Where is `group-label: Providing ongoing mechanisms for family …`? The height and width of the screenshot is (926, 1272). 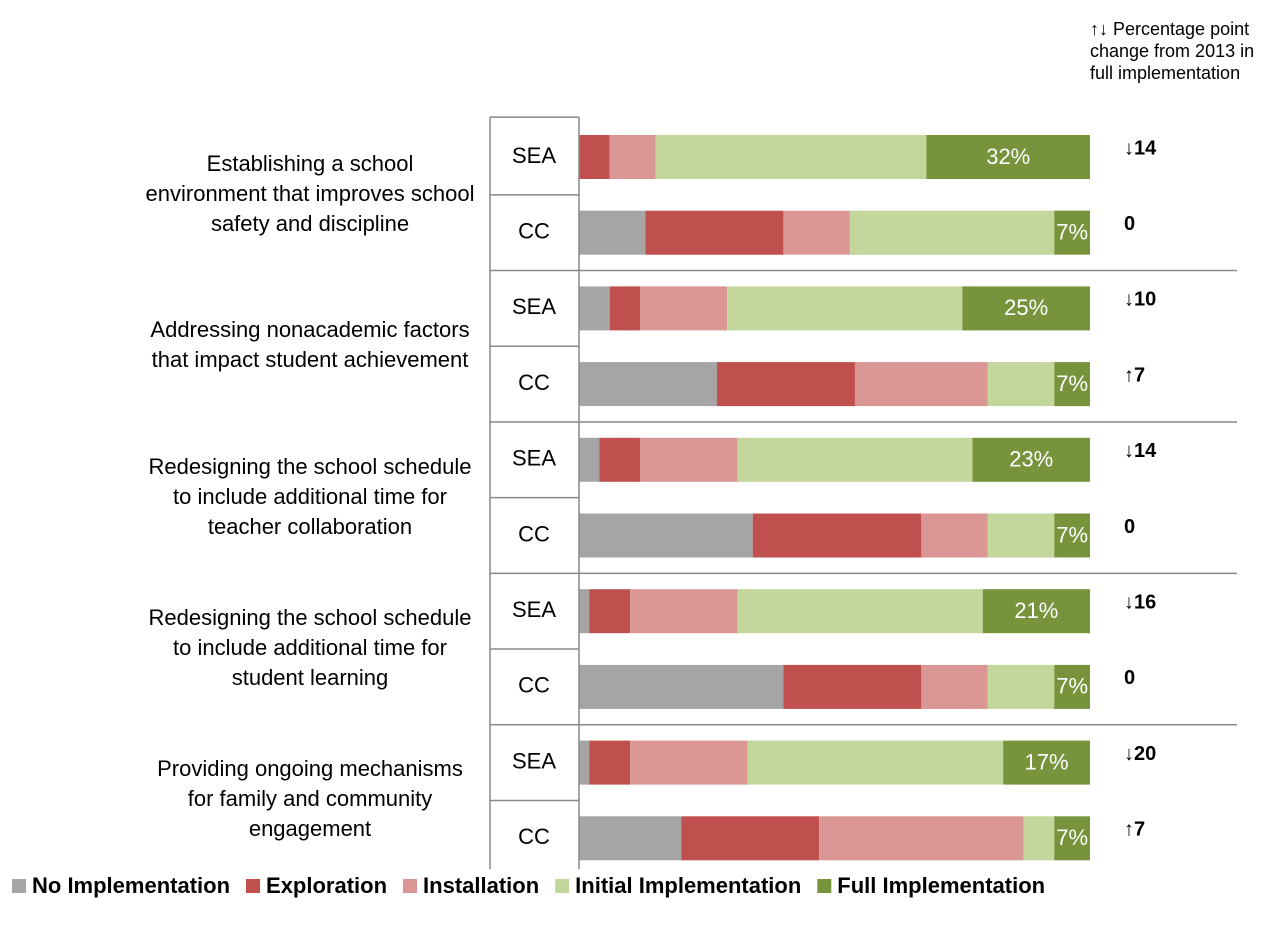 group-label: Providing ongoing mechanisms for family … is located at coordinates (310, 799).